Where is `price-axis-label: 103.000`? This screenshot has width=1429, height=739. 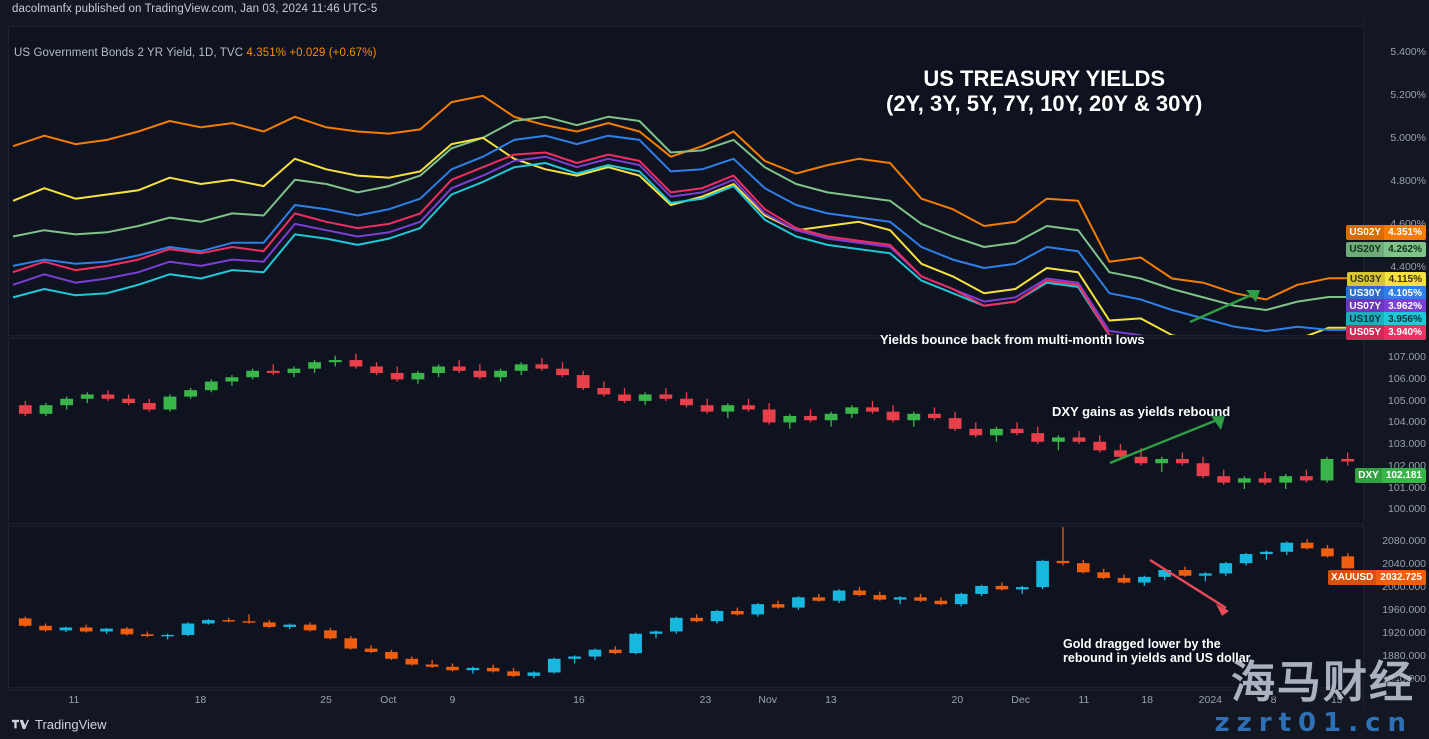
price-axis-label: 103.000 is located at coordinates (1407, 444).